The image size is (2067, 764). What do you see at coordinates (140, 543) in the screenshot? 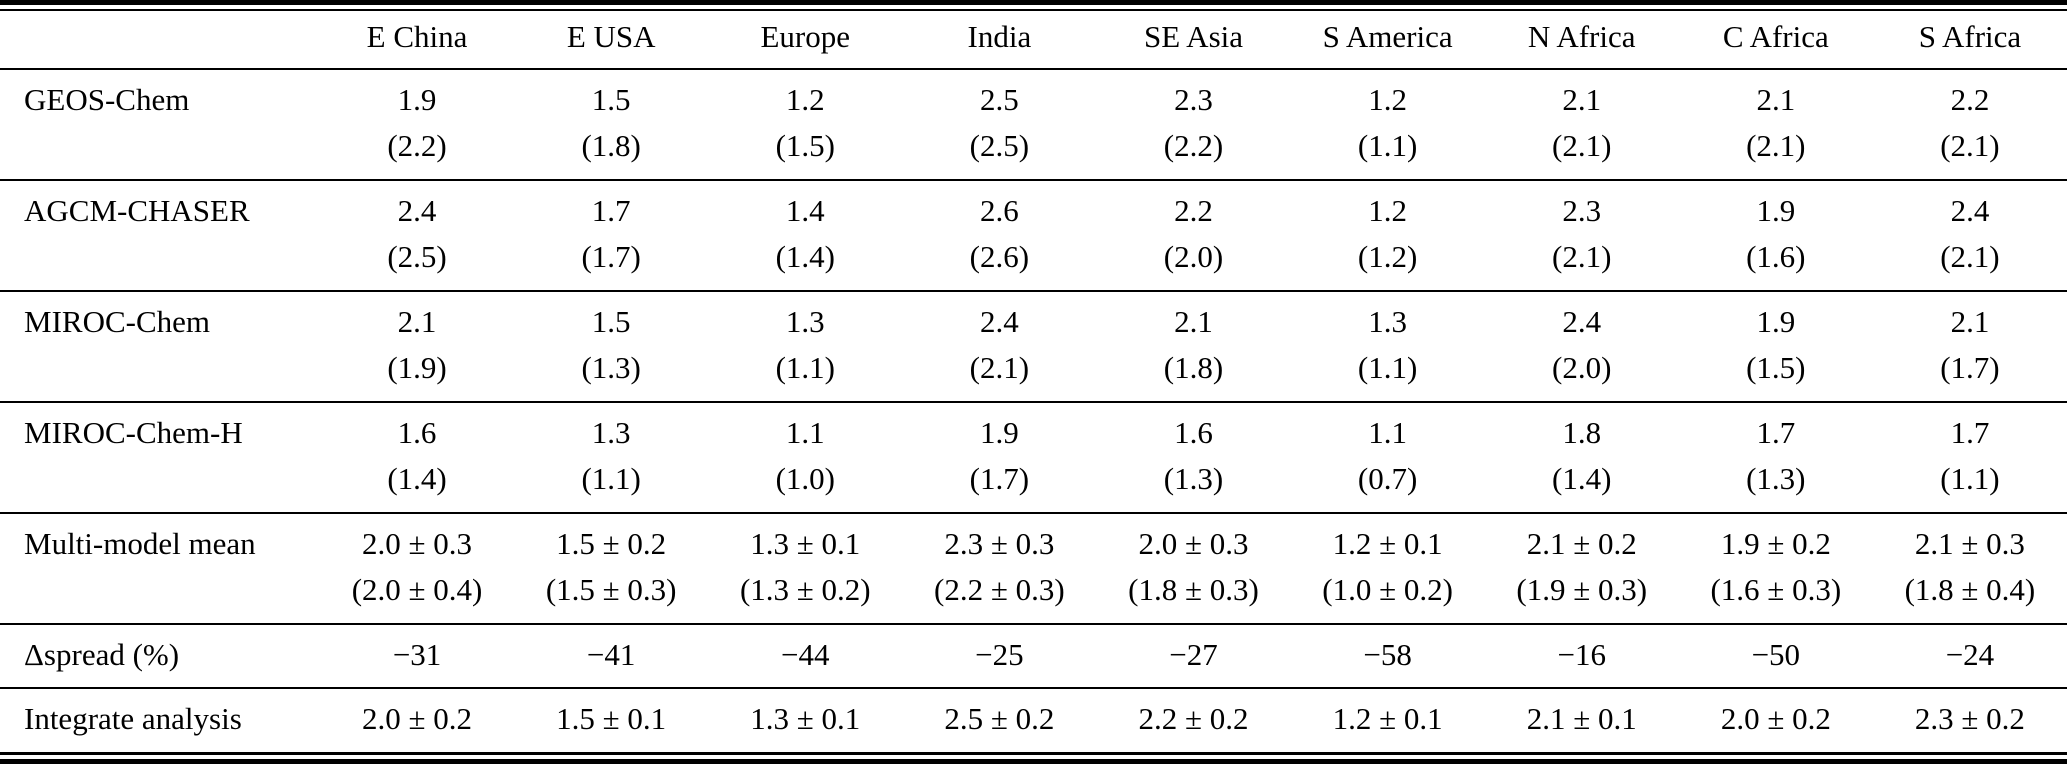
I see `row-label: Multi-model mean` at bounding box center [140, 543].